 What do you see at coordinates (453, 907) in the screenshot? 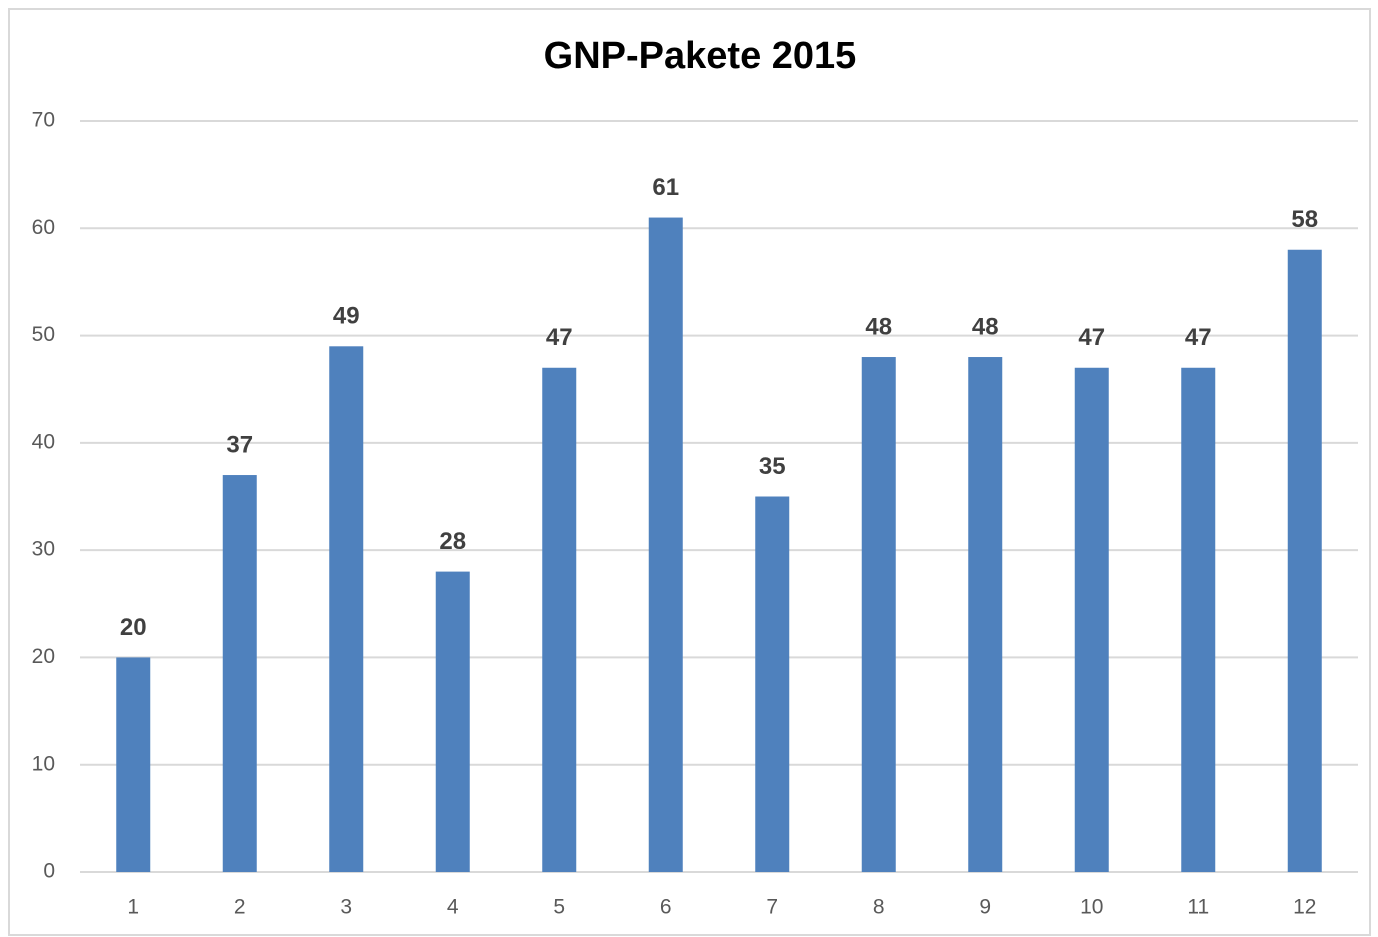
I see `x-tick-label: 4` at bounding box center [453, 907].